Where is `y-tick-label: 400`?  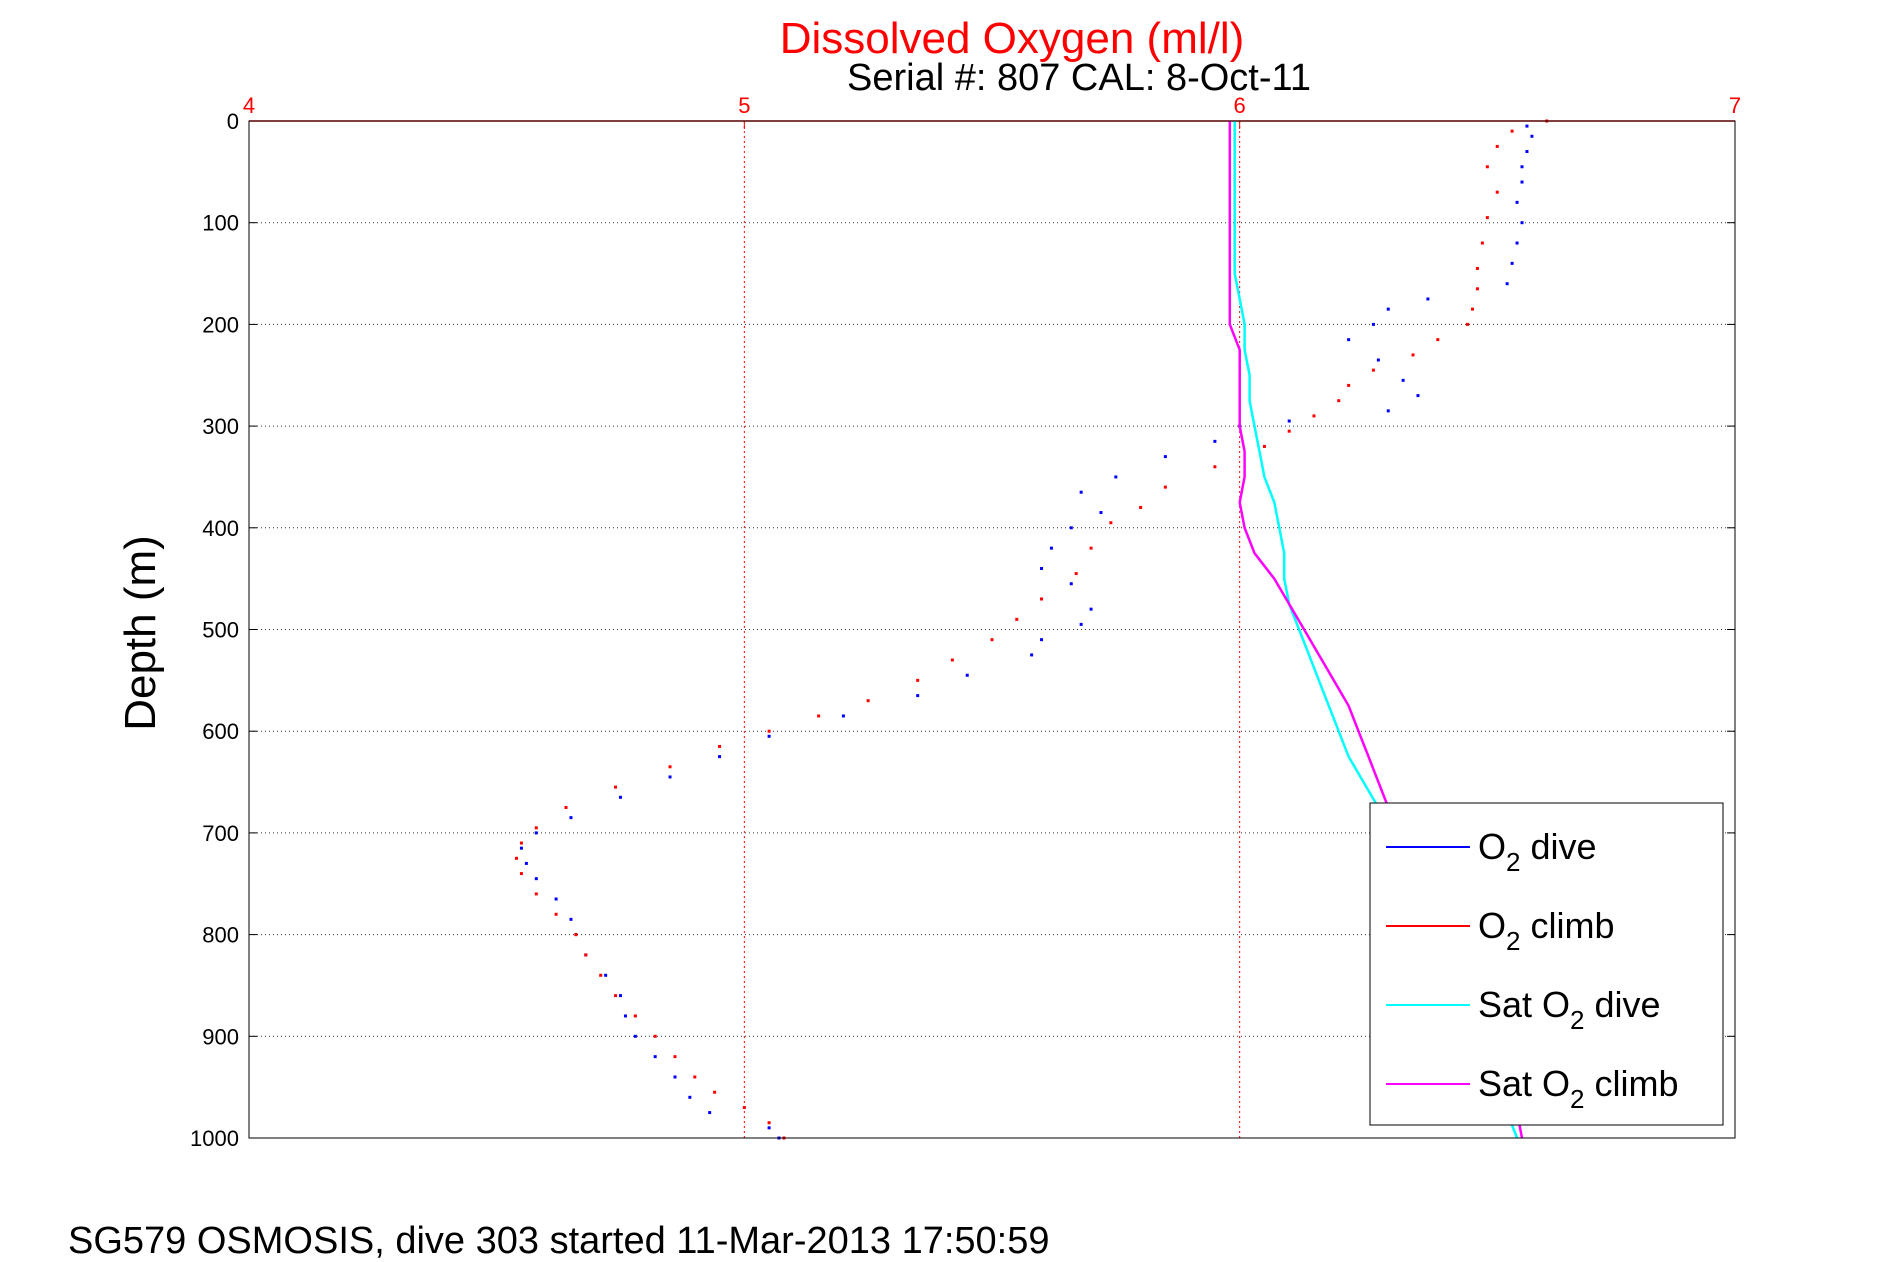 y-tick-label: 400 is located at coordinates (220, 528).